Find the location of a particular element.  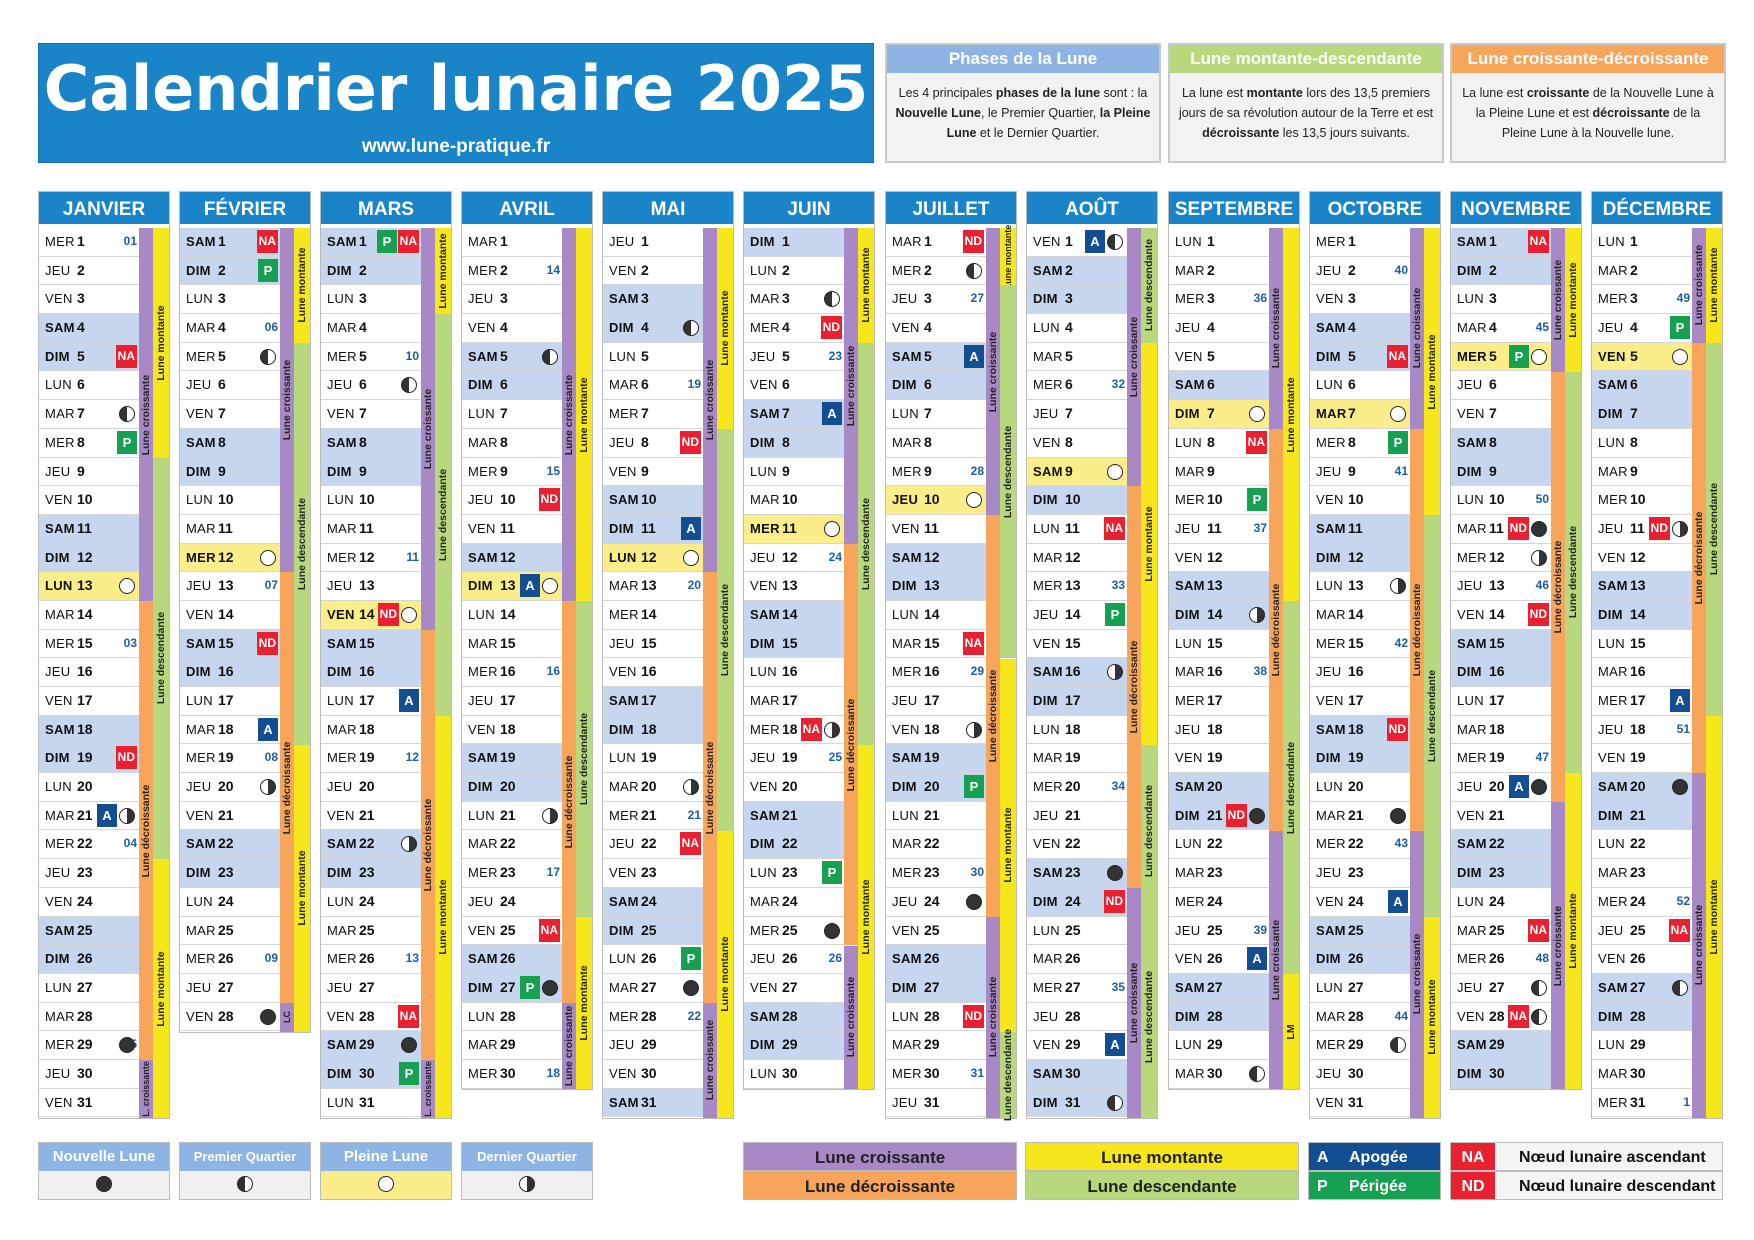

day-row: MAR 9 is located at coordinates (1219, 472).